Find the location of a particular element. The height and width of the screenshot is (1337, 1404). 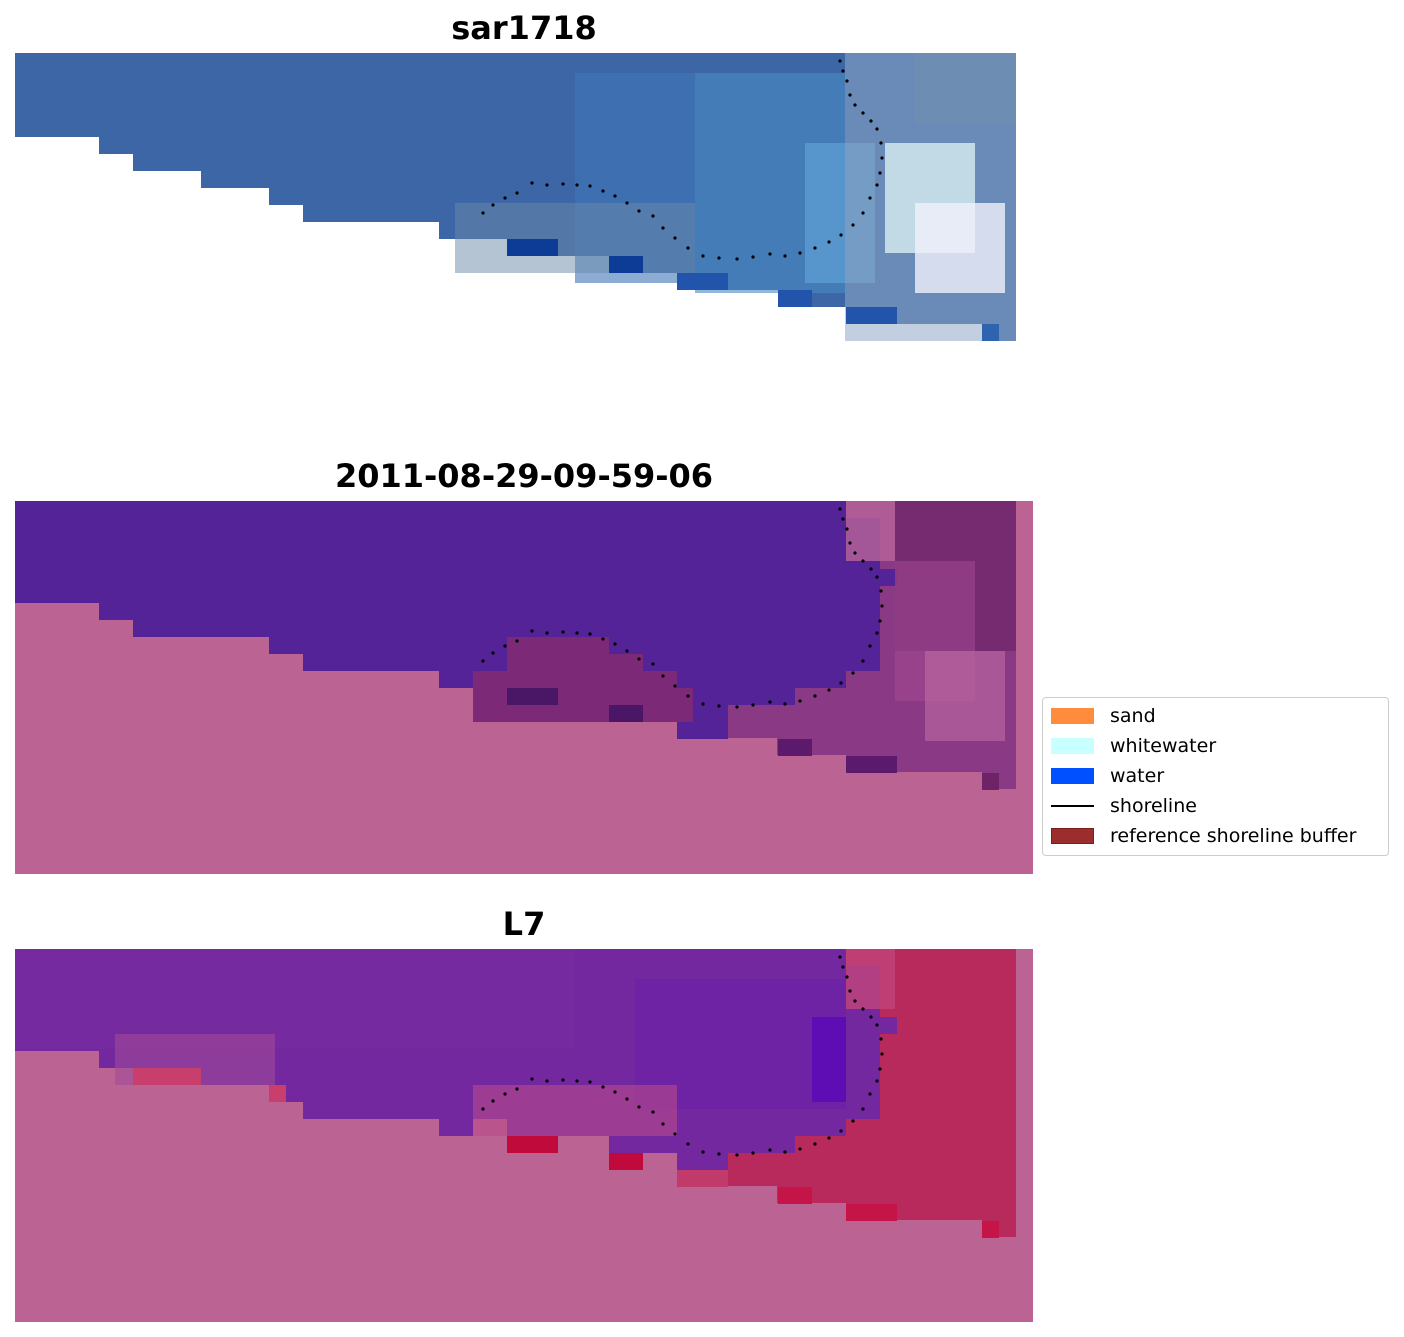

legend-item-water: water is located at coordinates (1107, 776).